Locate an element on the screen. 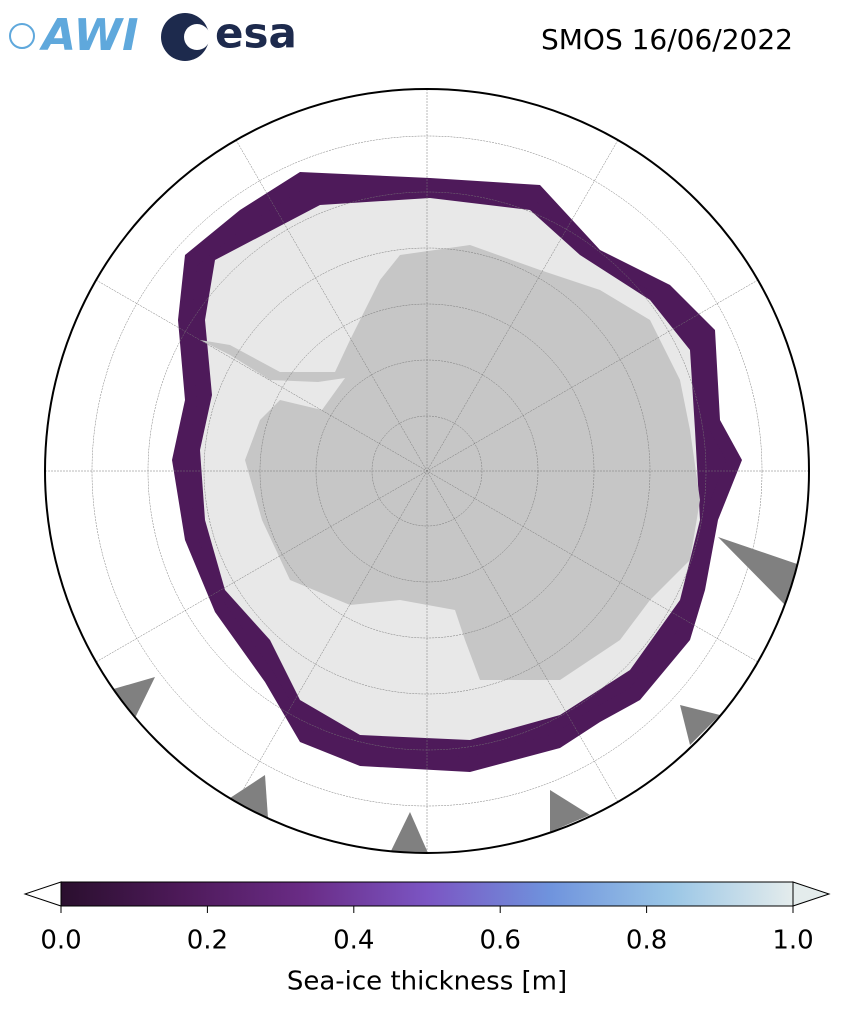  colorbar-gradient is located at coordinates (427, 894).